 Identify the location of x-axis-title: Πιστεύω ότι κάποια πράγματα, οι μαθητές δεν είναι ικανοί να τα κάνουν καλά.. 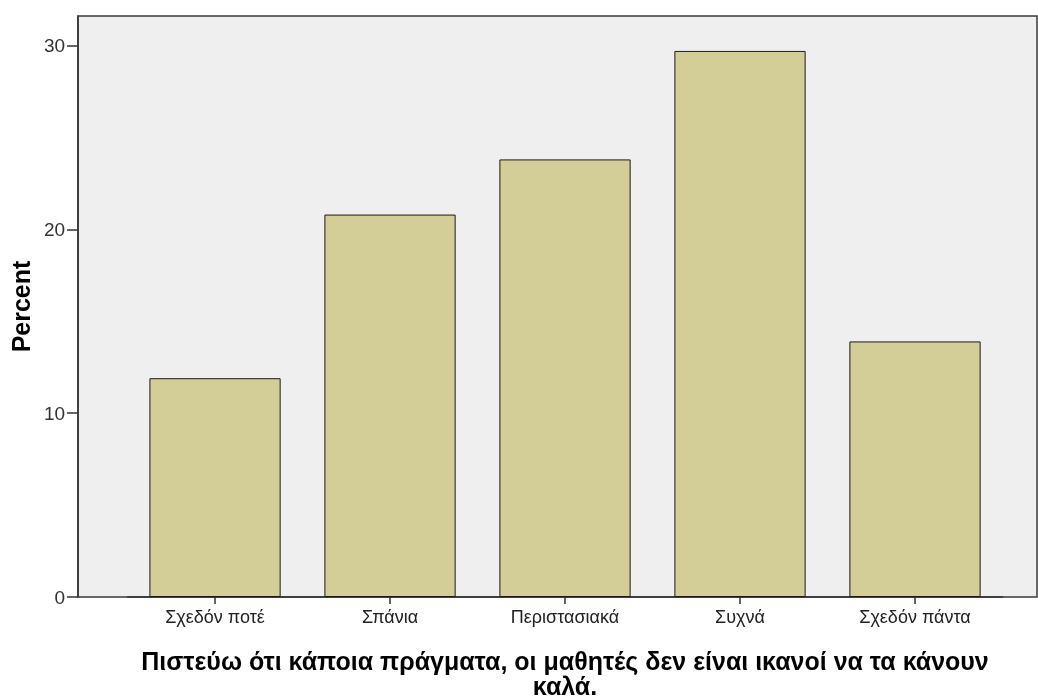
(565, 673).